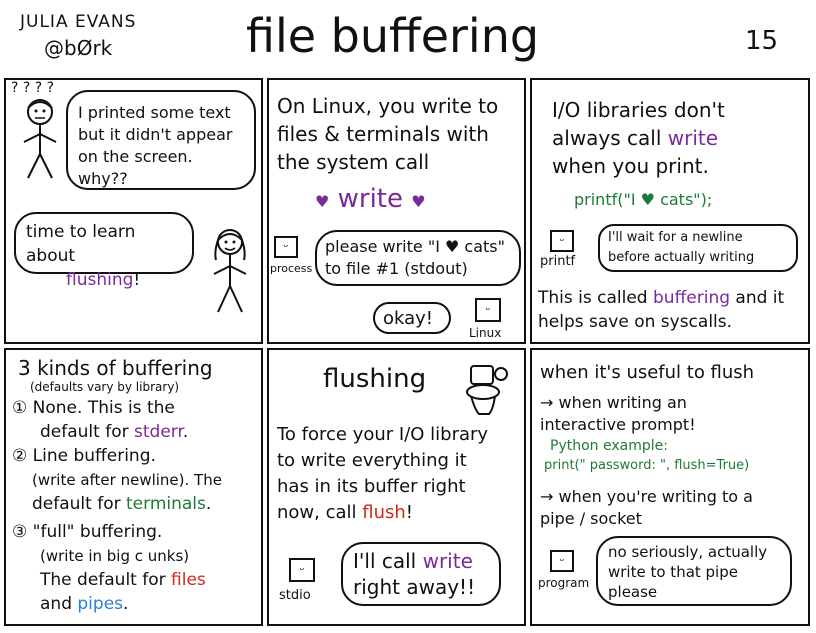 The image size is (816, 633). Describe the element at coordinates (371, 486) in the screenshot. I see `flushing-line3: has in its buffer right` at that location.